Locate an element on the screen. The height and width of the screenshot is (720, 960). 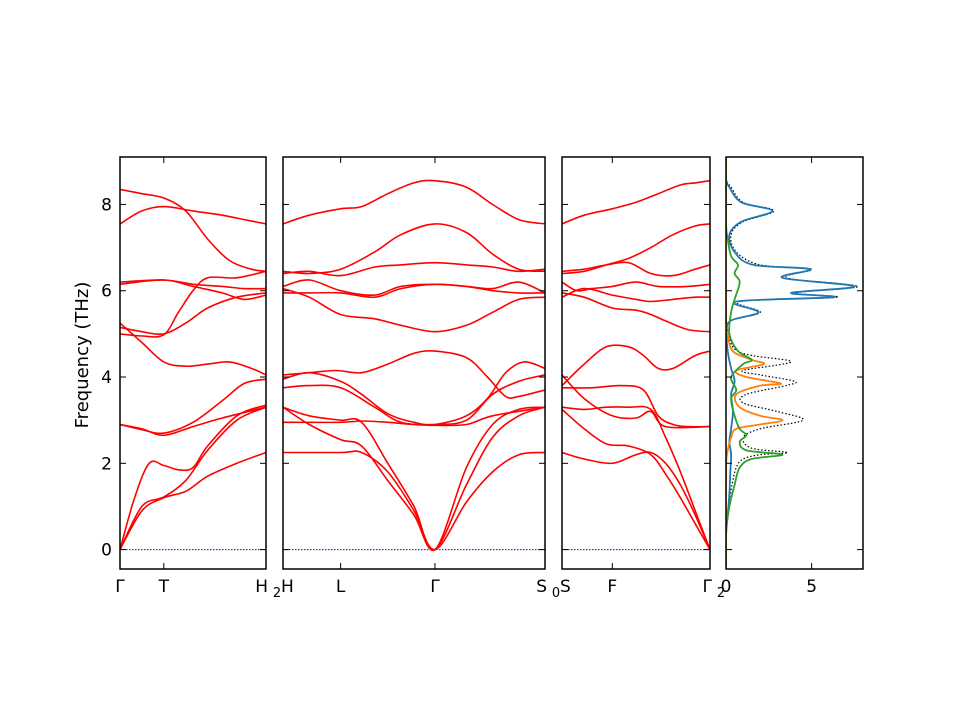
y-tick-label: 6 is located at coordinates (106, 292).